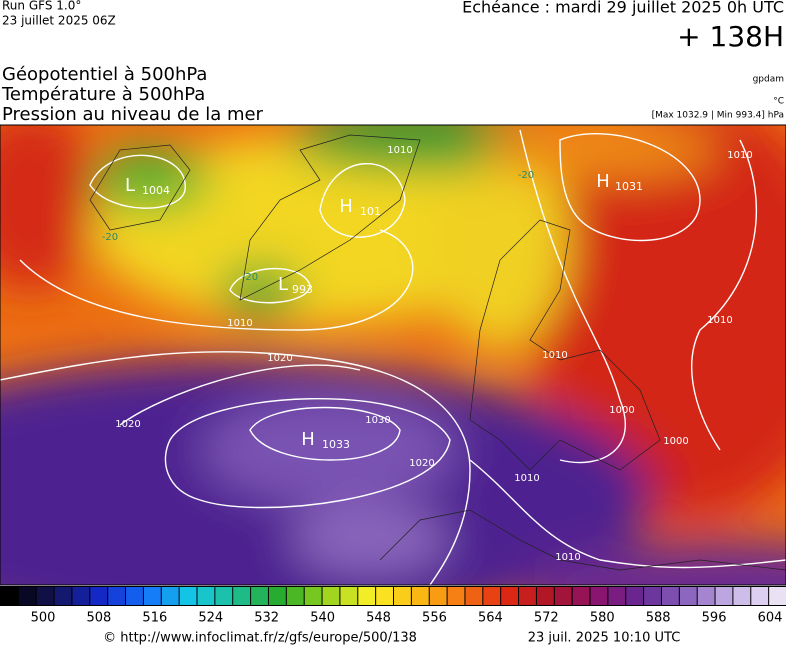 Image resolution: width=786 pixels, height=648 pixels. I want to click on pressure-center-value: 101, so click(370, 211).